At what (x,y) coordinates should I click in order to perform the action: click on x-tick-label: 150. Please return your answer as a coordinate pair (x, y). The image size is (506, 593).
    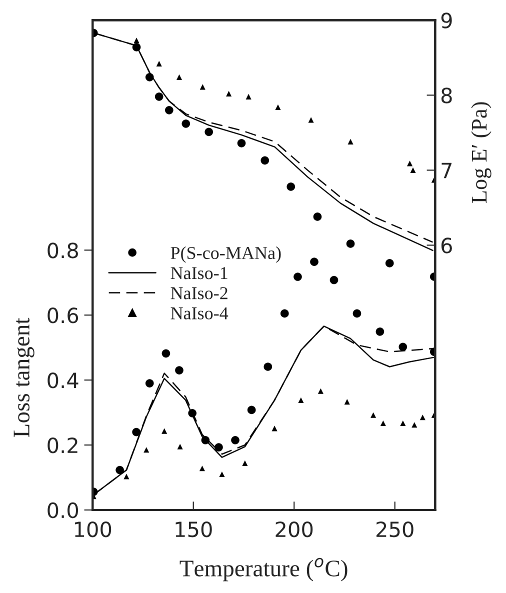
    Looking at the image, I should click on (194, 529).